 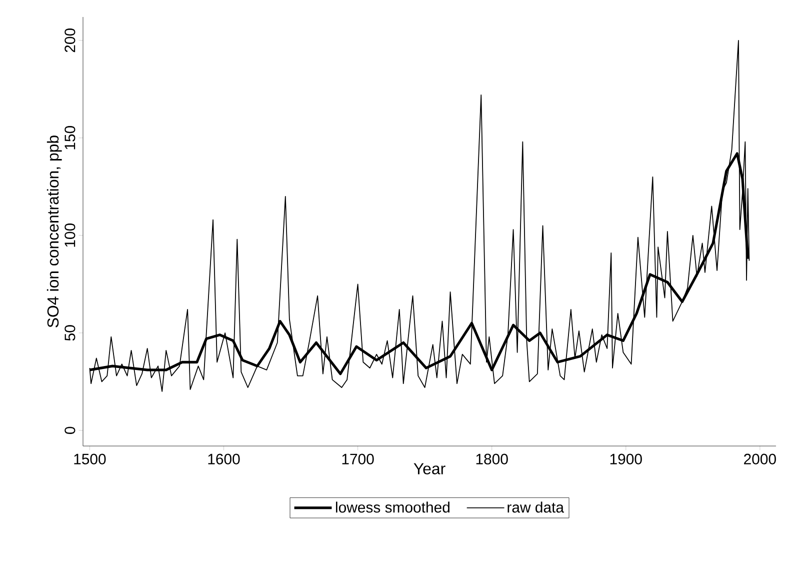 What do you see at coordinates (70, 333) in the screenshot?
I see `y-tick-label: 50` at bounding box center [70, 333].